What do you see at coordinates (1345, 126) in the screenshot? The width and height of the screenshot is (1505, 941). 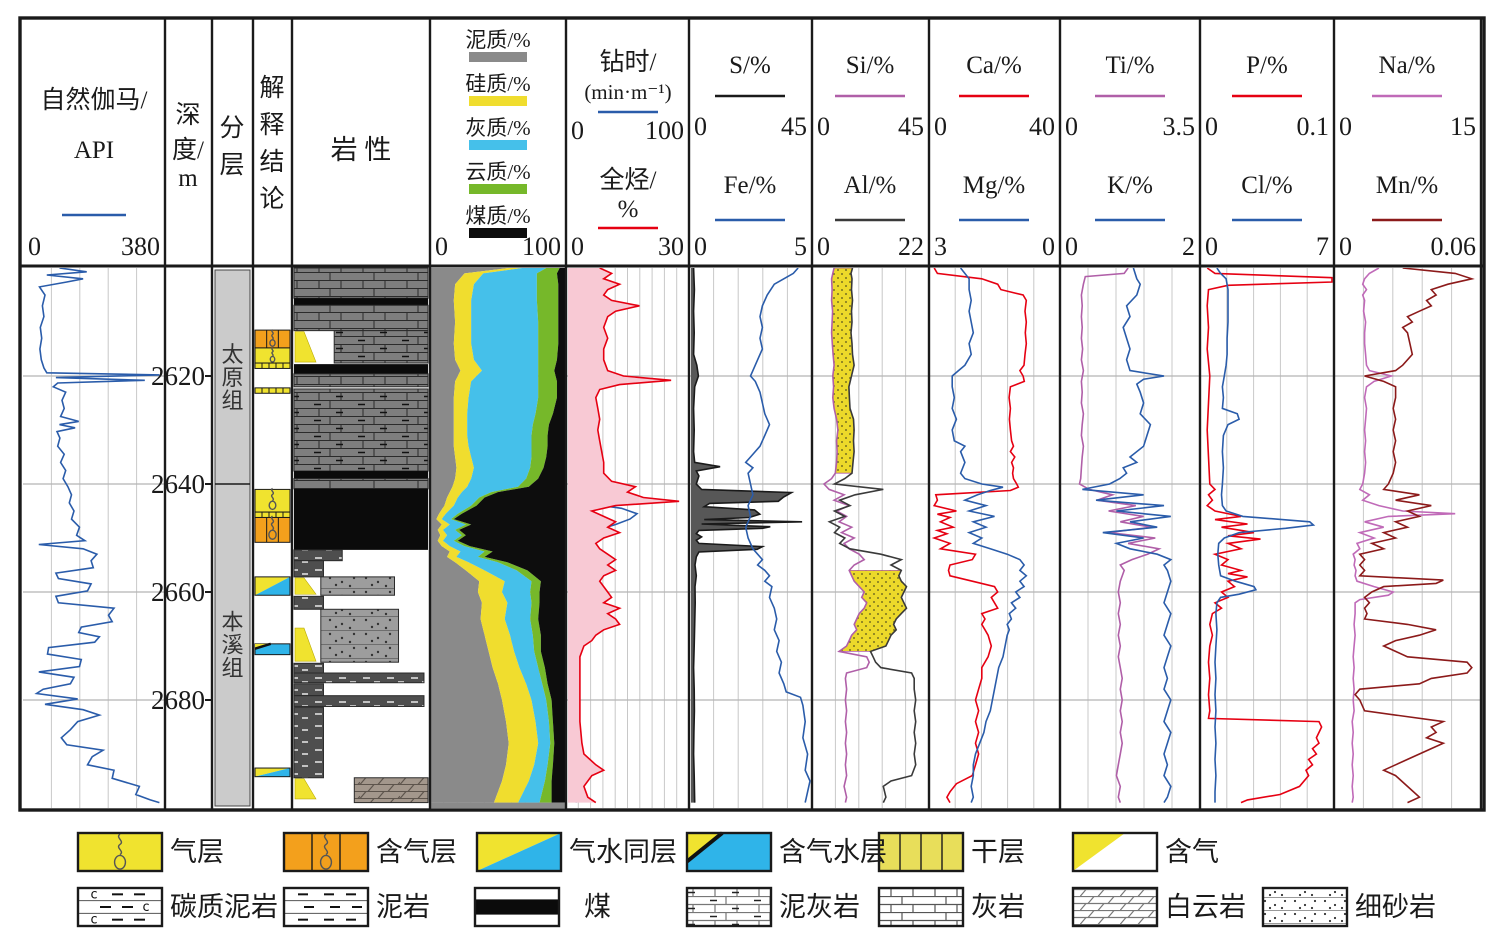 I see `na-min: 0` at bounding box center [1345, 126].